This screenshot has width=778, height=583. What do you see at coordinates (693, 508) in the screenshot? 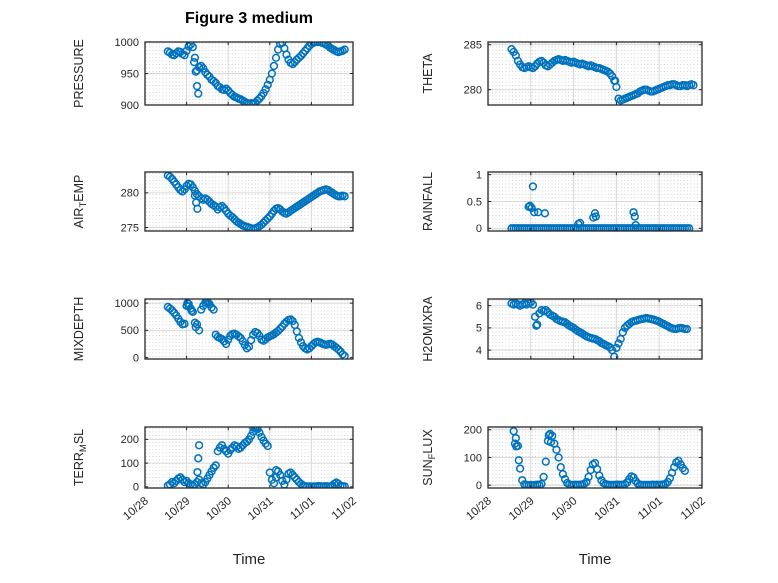
I see `x-tick-label: 11/02` at bounding box center [693, 508].